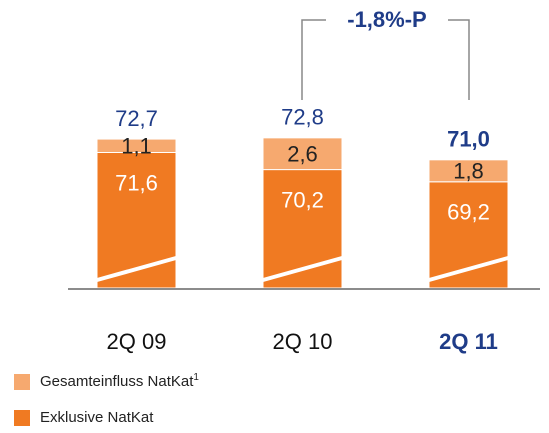 This screenshot has width=549, height=433. What do you see at coordinates (196, 377) in the screenshot?
I see `legend-footnote: 1` at bounding box center [196, 377].